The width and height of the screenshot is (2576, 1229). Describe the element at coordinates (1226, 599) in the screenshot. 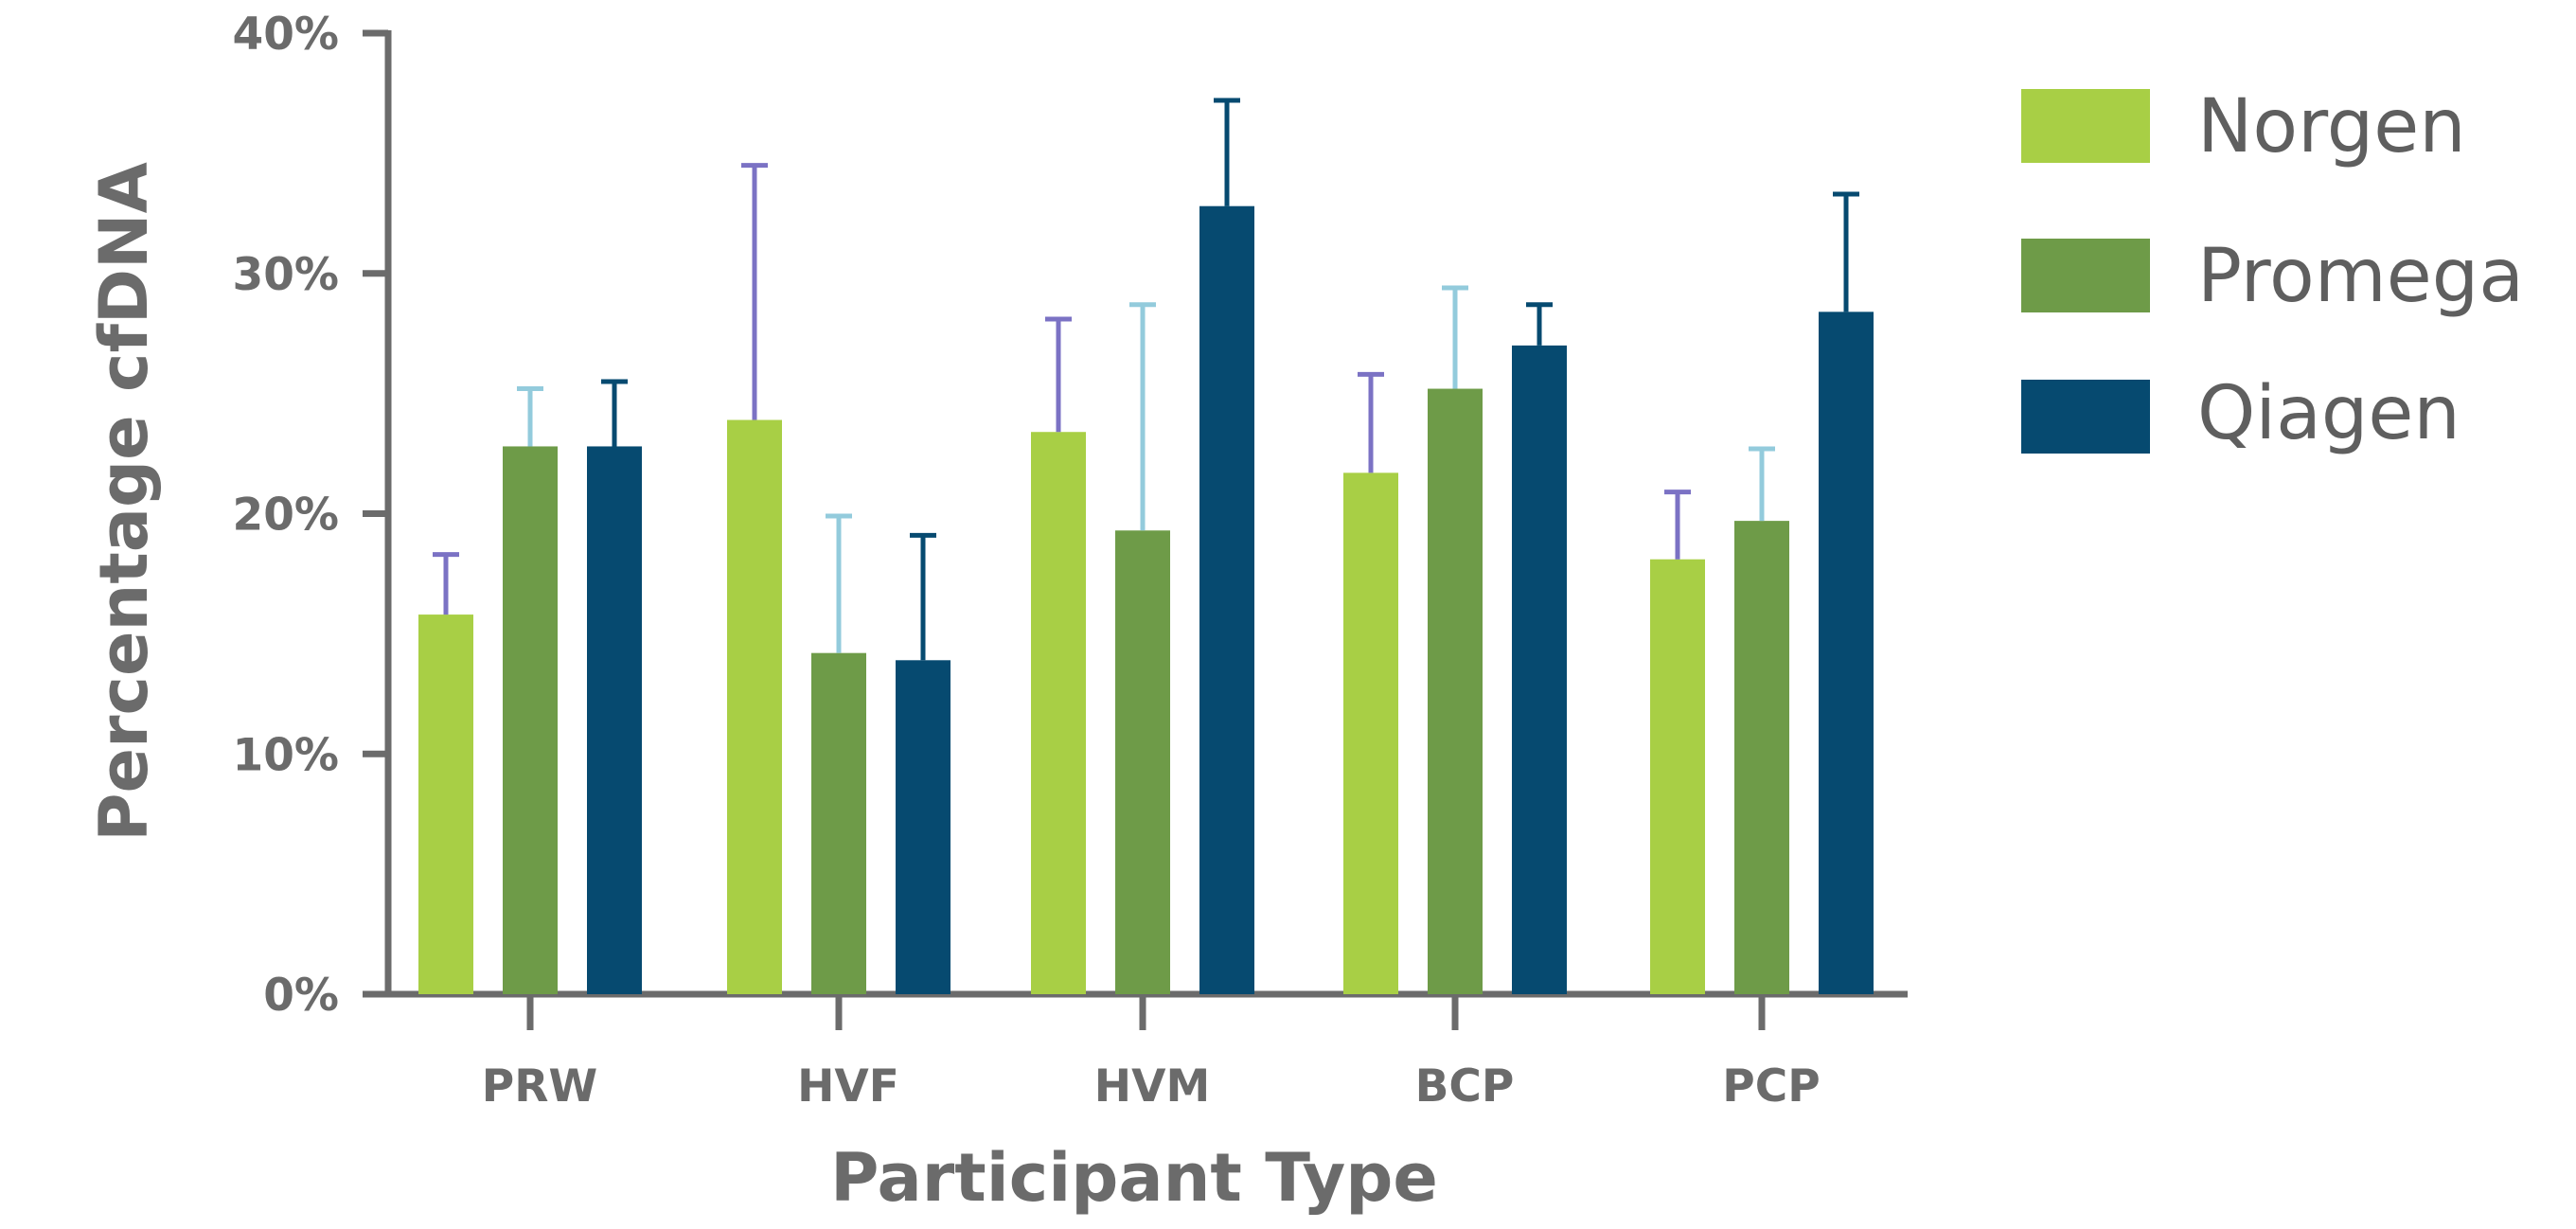

I see `bar-qiagen-hvm` at that location.